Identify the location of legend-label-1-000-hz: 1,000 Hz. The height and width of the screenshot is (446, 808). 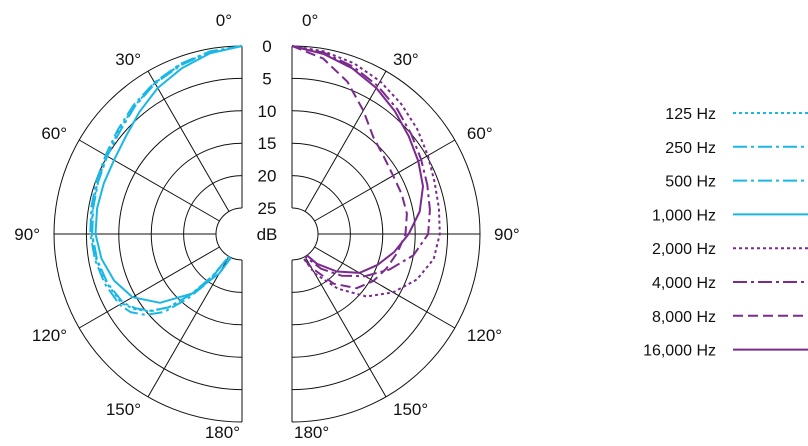
(684, 215).